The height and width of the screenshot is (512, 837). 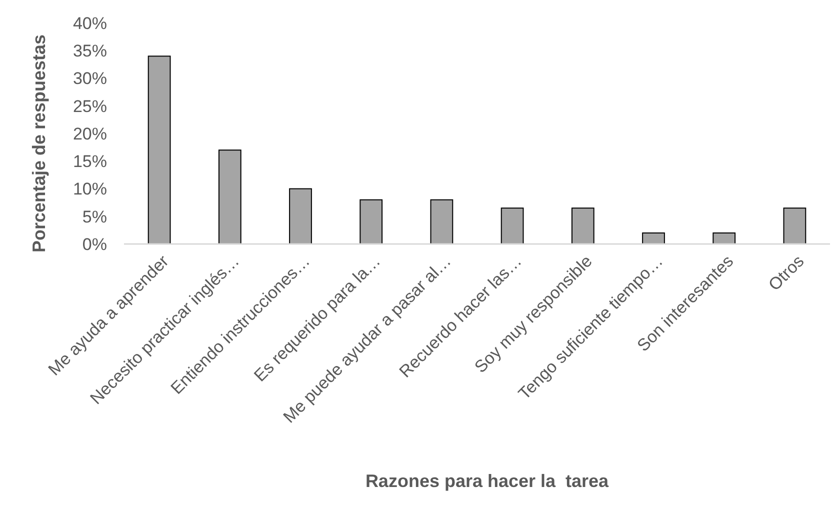 I want to click on y-tick-label: 35%, so click(x=89, y=51).